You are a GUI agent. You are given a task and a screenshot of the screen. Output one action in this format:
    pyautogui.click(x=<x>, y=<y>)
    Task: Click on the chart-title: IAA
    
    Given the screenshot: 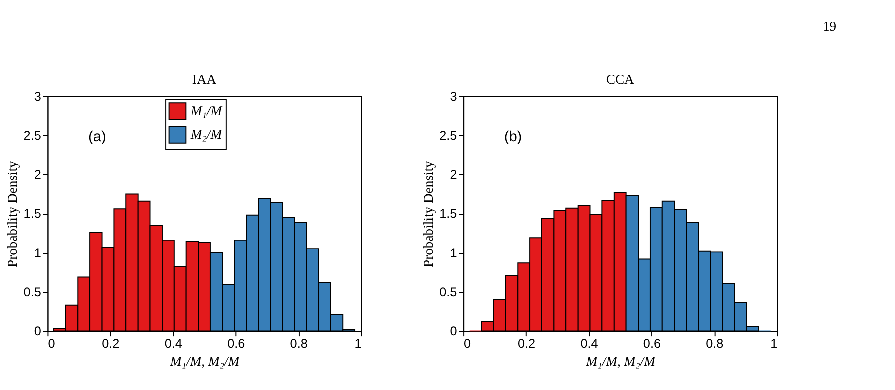 What is the action you would take?
    pyautogui.click(x=204, y=79)
    